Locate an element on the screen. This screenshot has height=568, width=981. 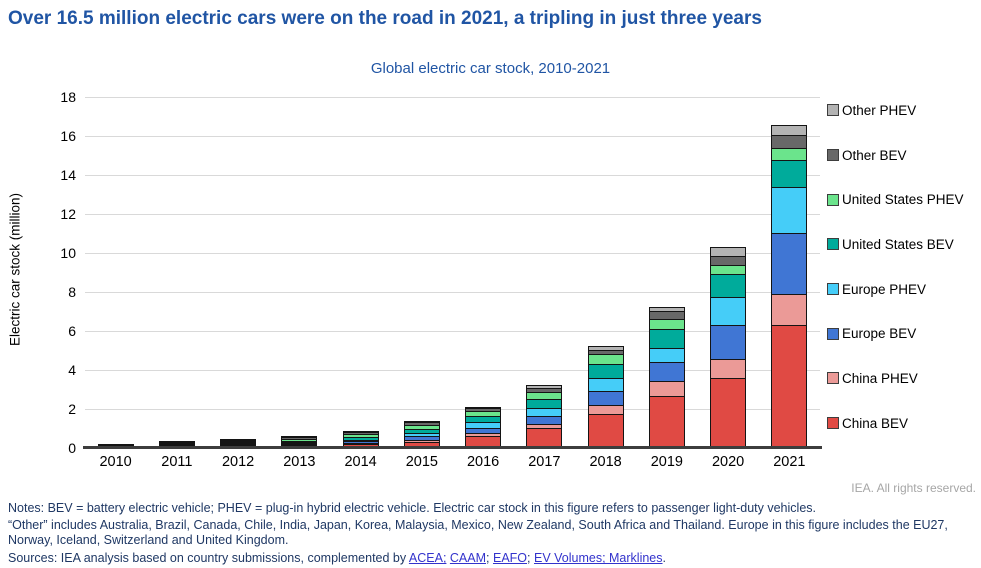
segment-europe-phev-2017 is located at coordinates (544, 412).